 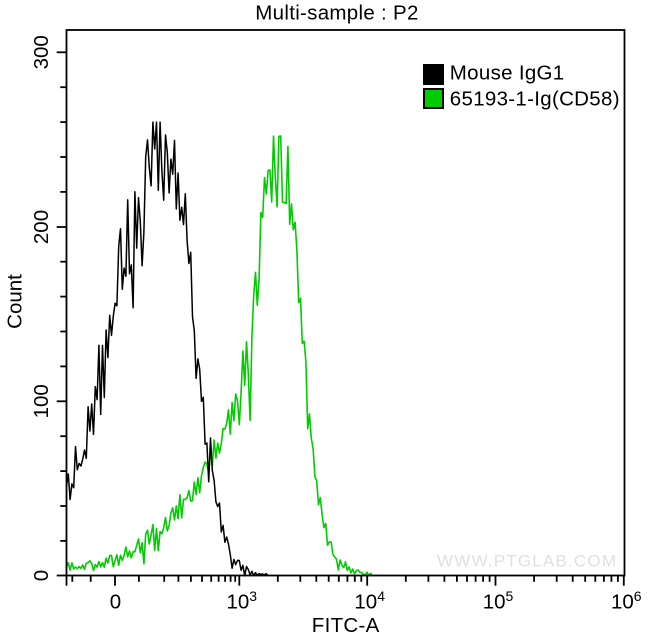 I want to click on svg-text: 300, so click(x=41, y=52).